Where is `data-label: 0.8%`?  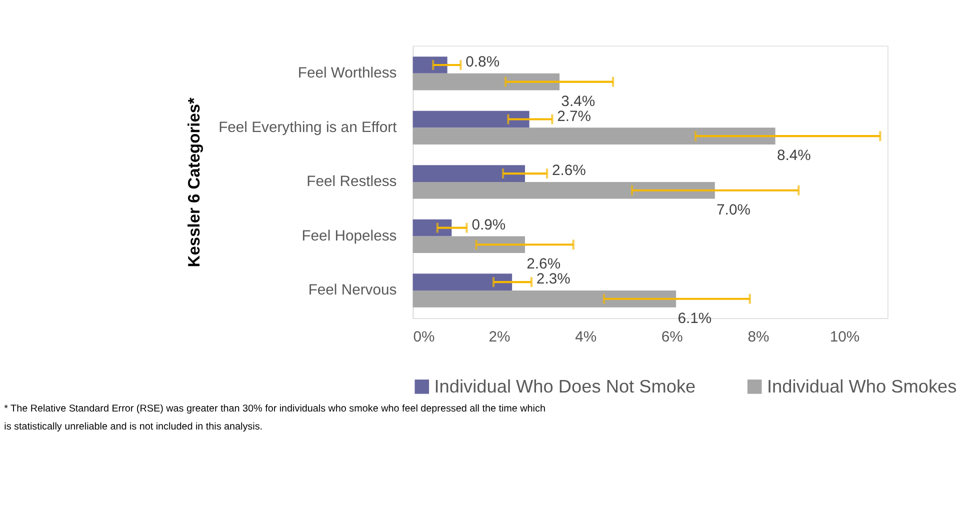
data-label: 0.8% is located at coordinates (483, 62).